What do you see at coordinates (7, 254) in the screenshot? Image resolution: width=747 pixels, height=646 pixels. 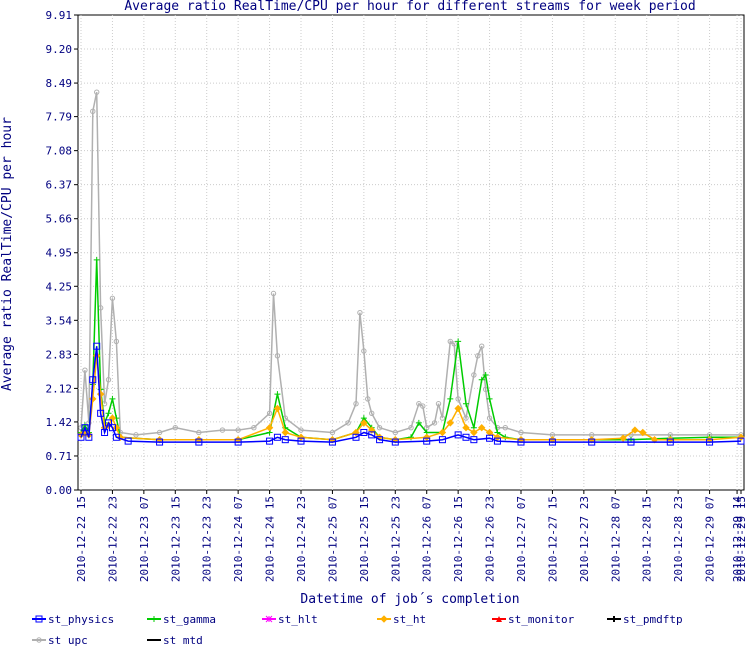 I see `y-axis-label: Average ratio RealTime/CPU per hour` at bounding box center [7, 254].